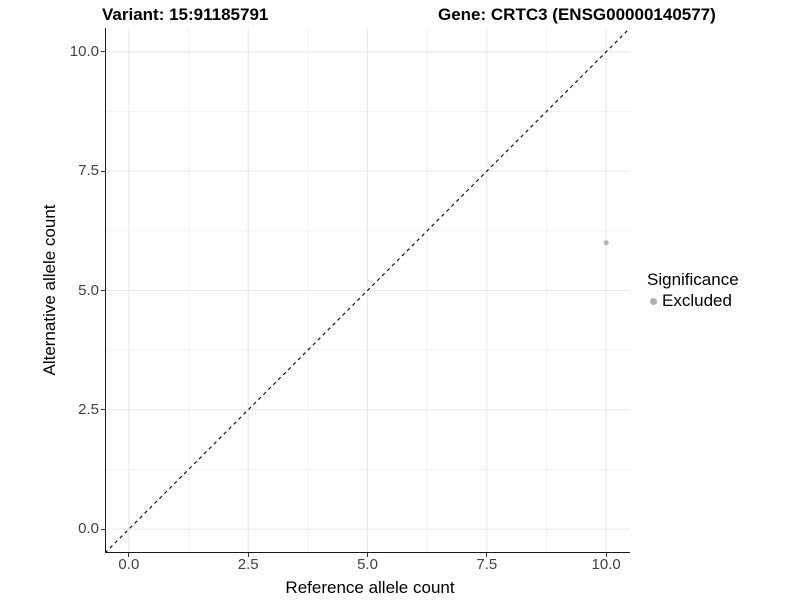 This screenshot has height=600, width=800. What do you see at coordinates (606, 564) in the screenshot?
I see `x-tick-label: 10.0` at bounding box center [606, 564].